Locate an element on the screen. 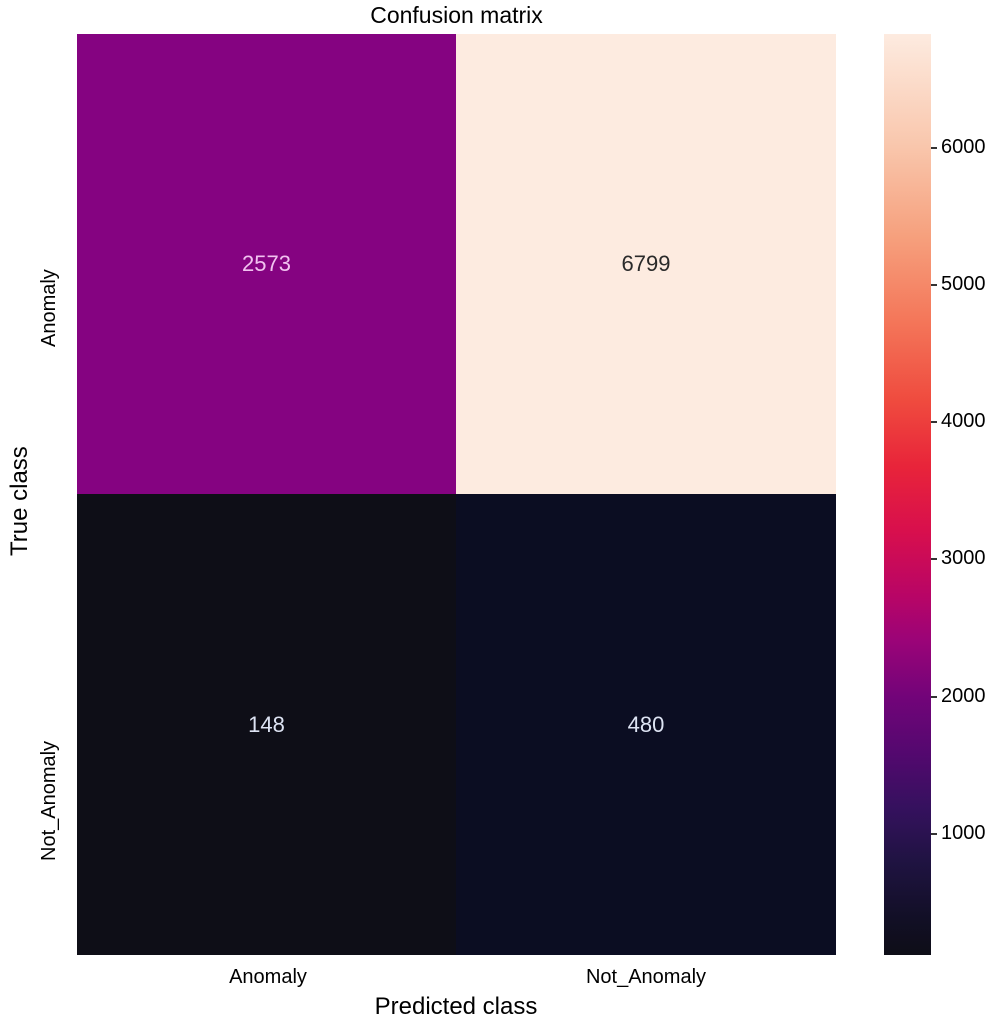  cell-value: 148 is located at coordinates (266, 724).